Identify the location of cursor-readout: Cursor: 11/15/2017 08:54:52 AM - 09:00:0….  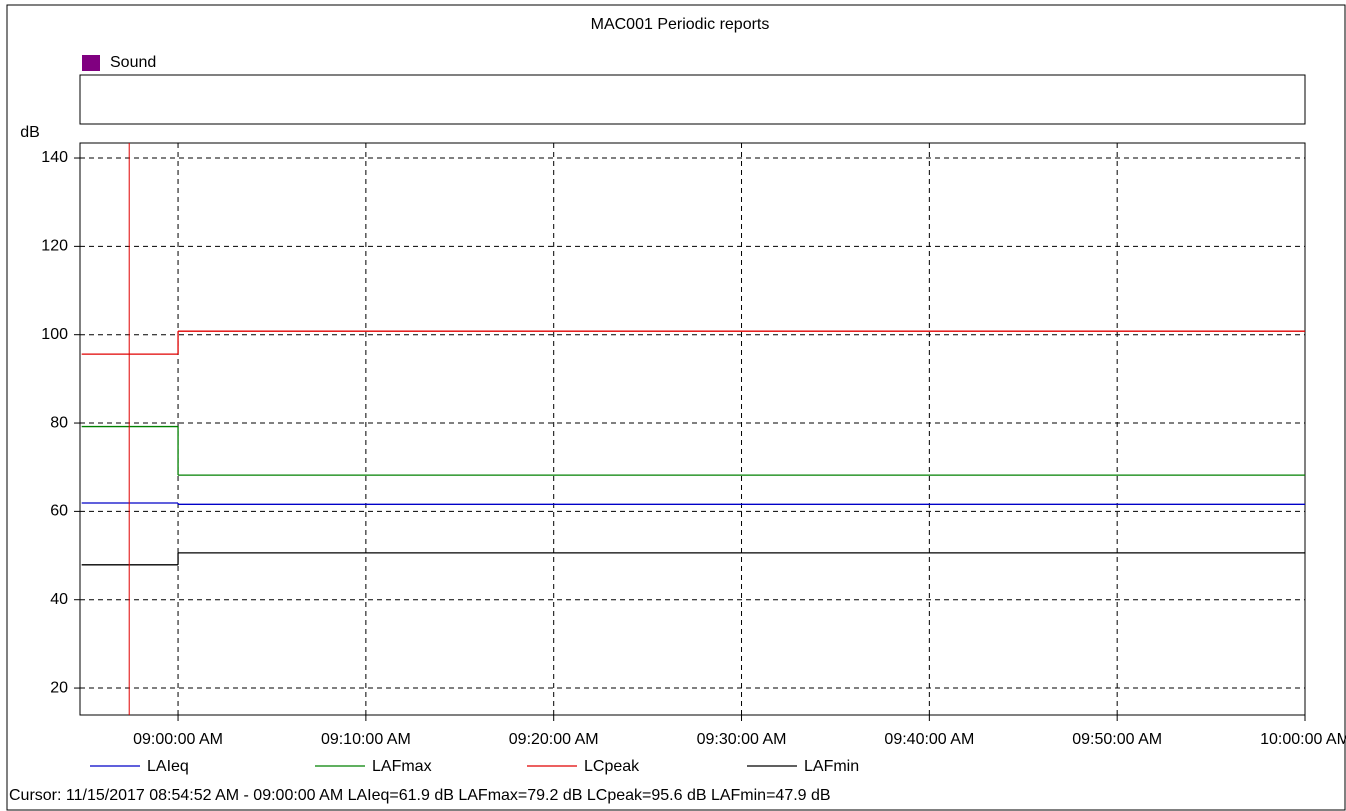
(420, 795).